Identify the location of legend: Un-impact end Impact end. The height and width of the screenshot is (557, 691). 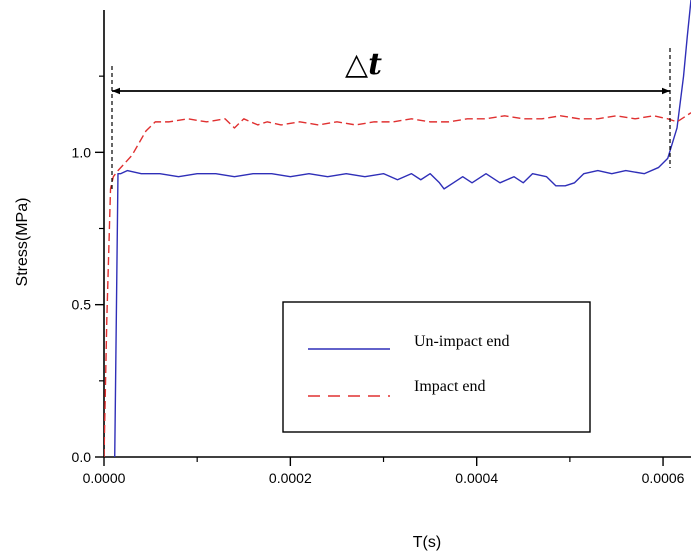
(436, 367).